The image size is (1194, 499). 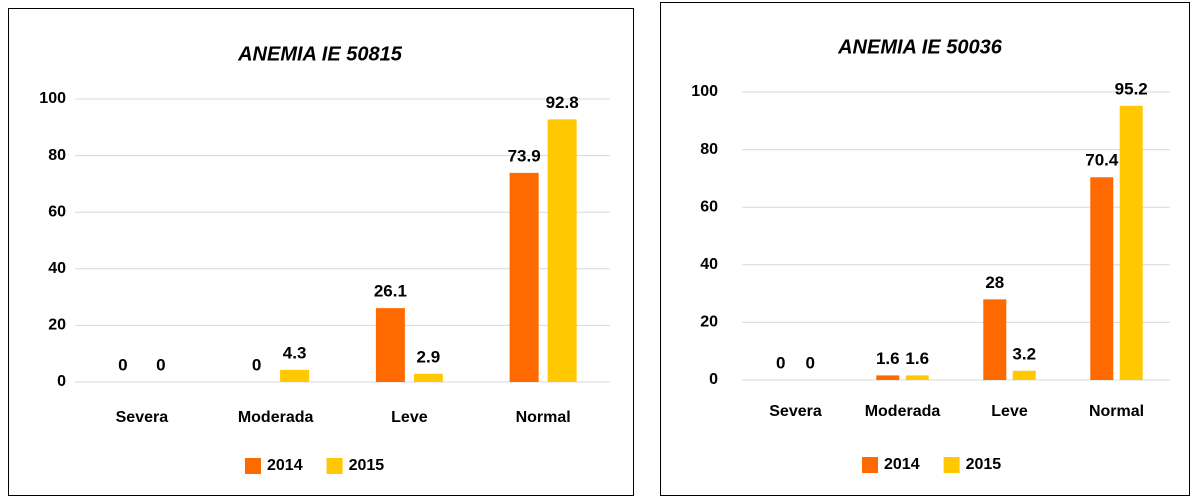 I want to click on data-label: 26.1, so click(x=390, y=291).